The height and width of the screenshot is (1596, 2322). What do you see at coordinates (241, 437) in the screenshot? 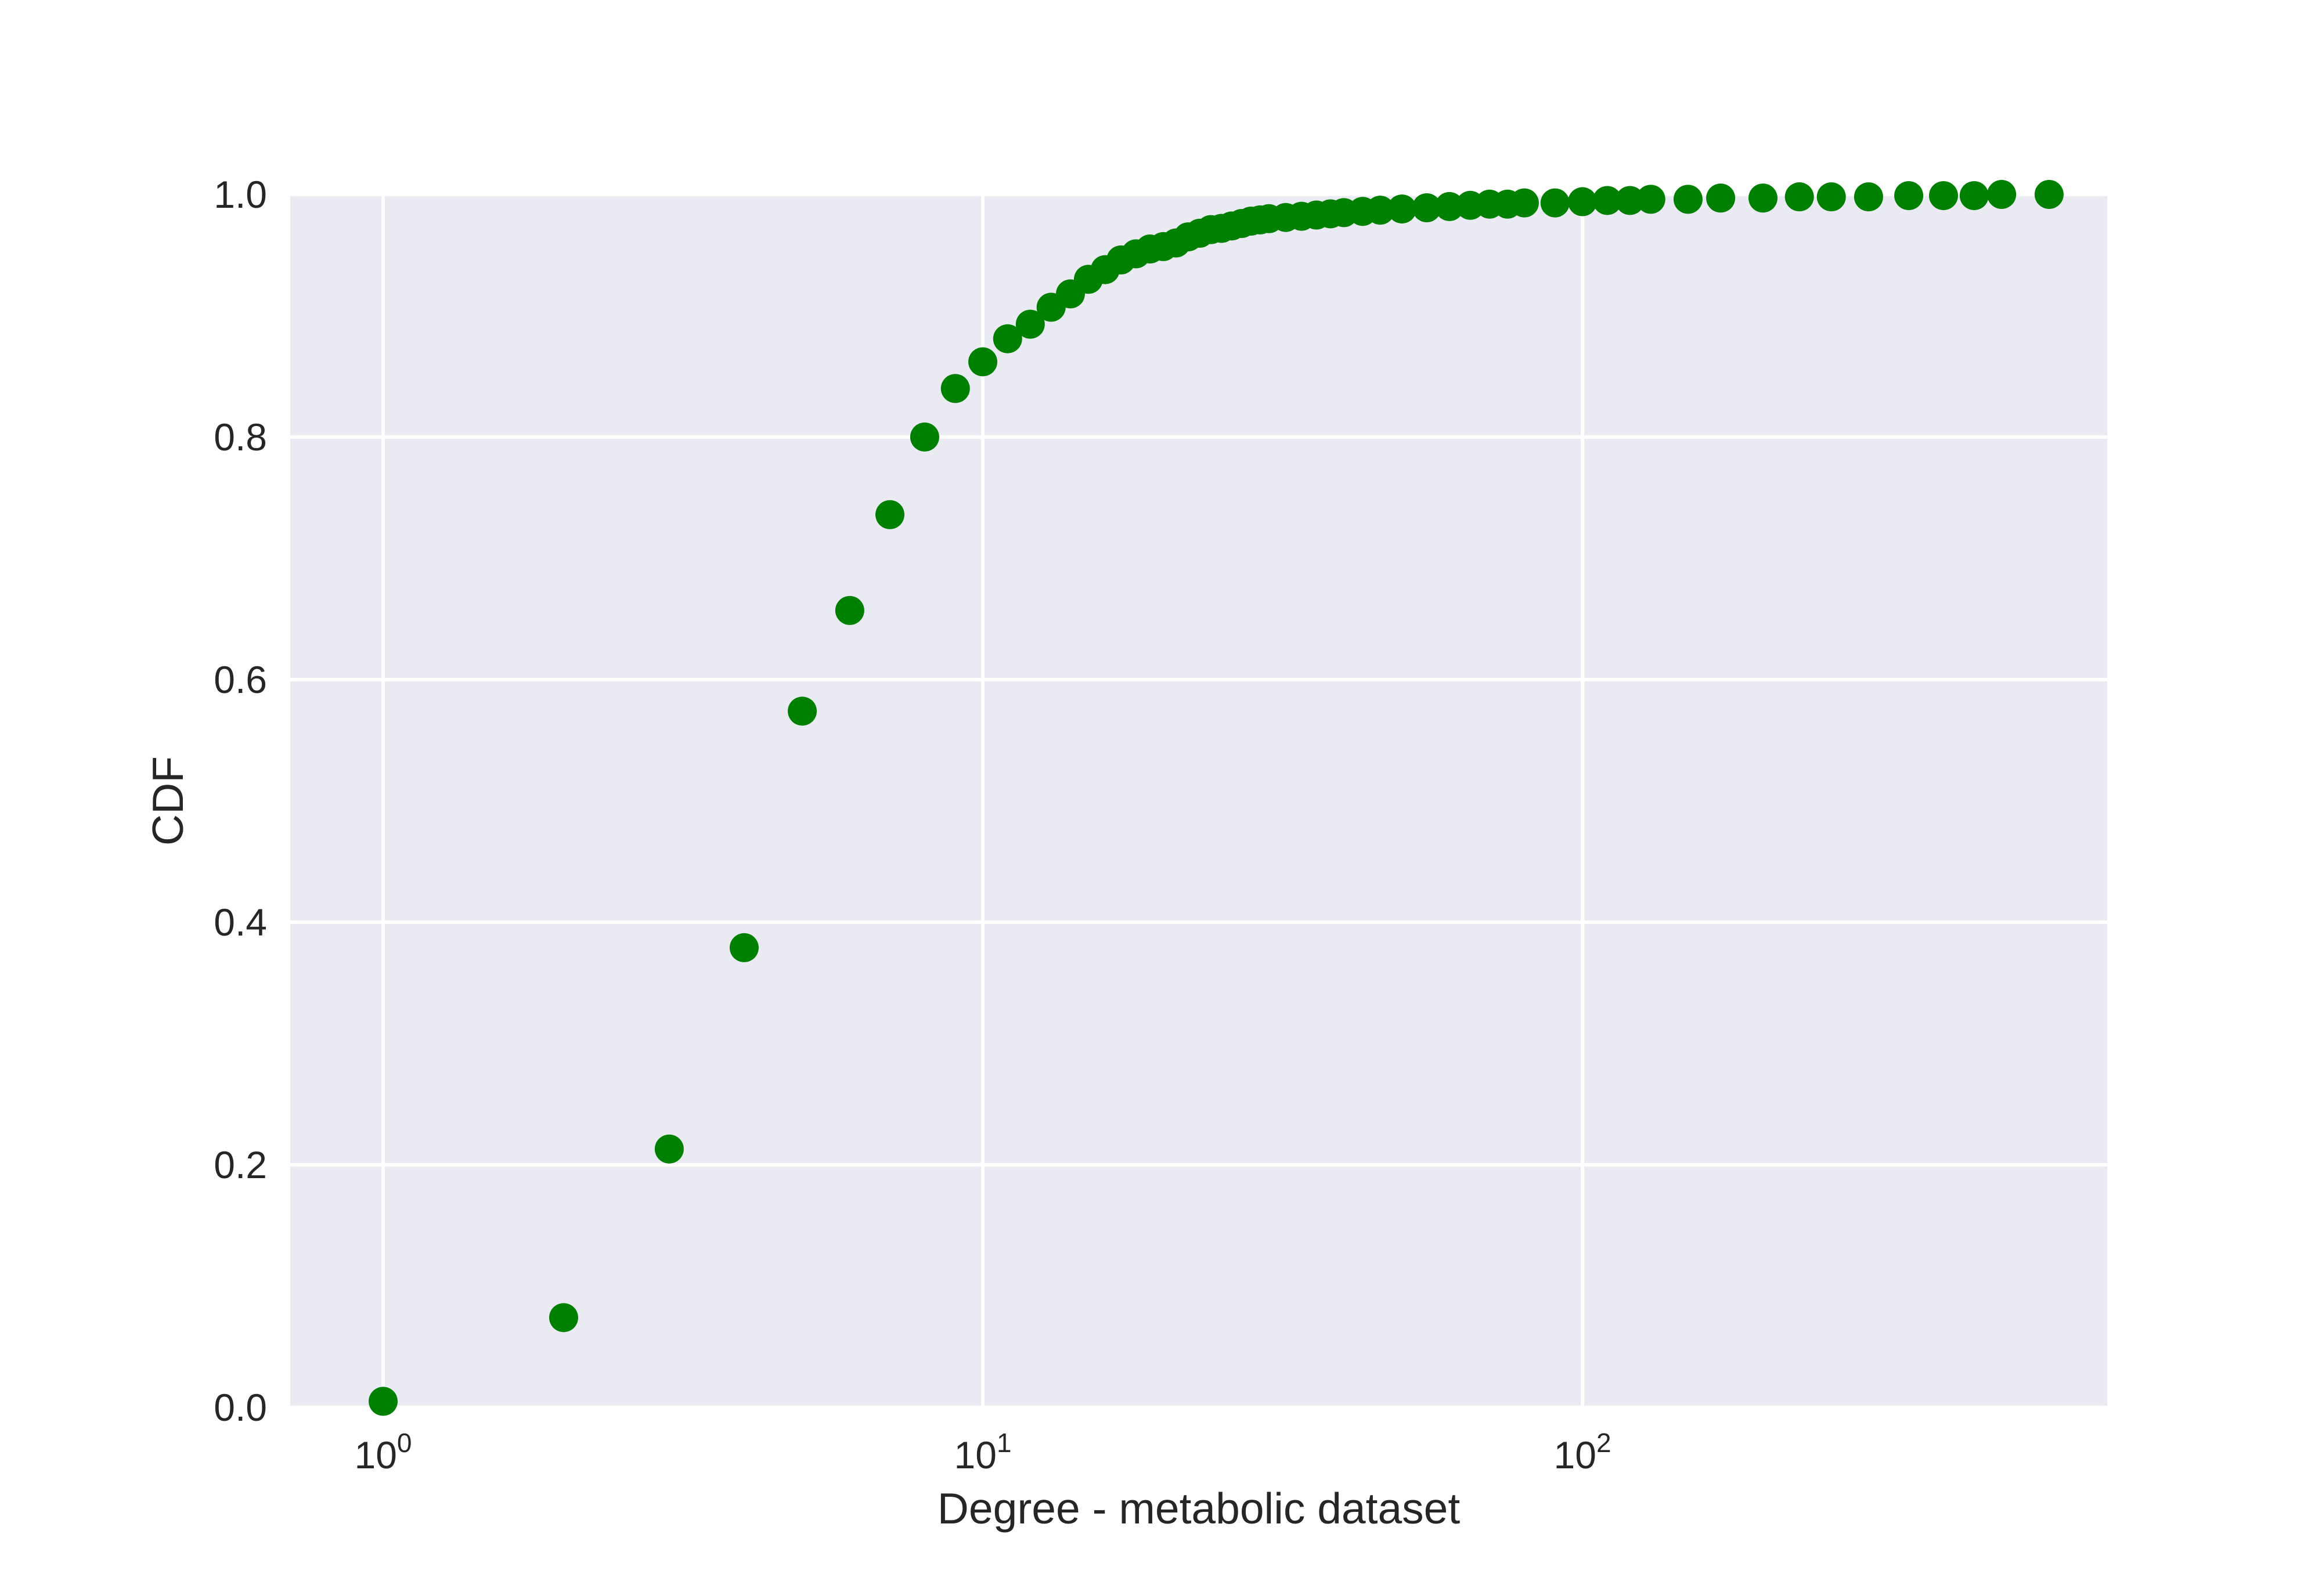
I see `y-tick-label-4: 0.8` at bounding box center [241, 437].